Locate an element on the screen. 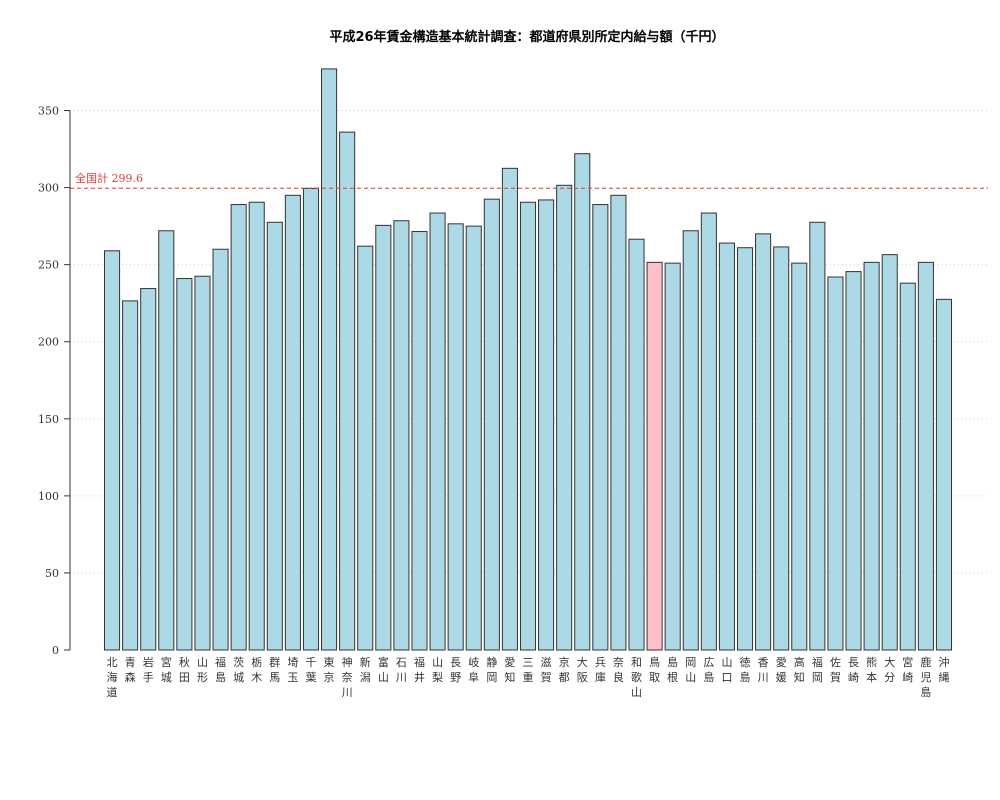 The width and height of the screenshot is (1000, 800). x-tick-label: 愛知 is located at coordinates (509, 670).